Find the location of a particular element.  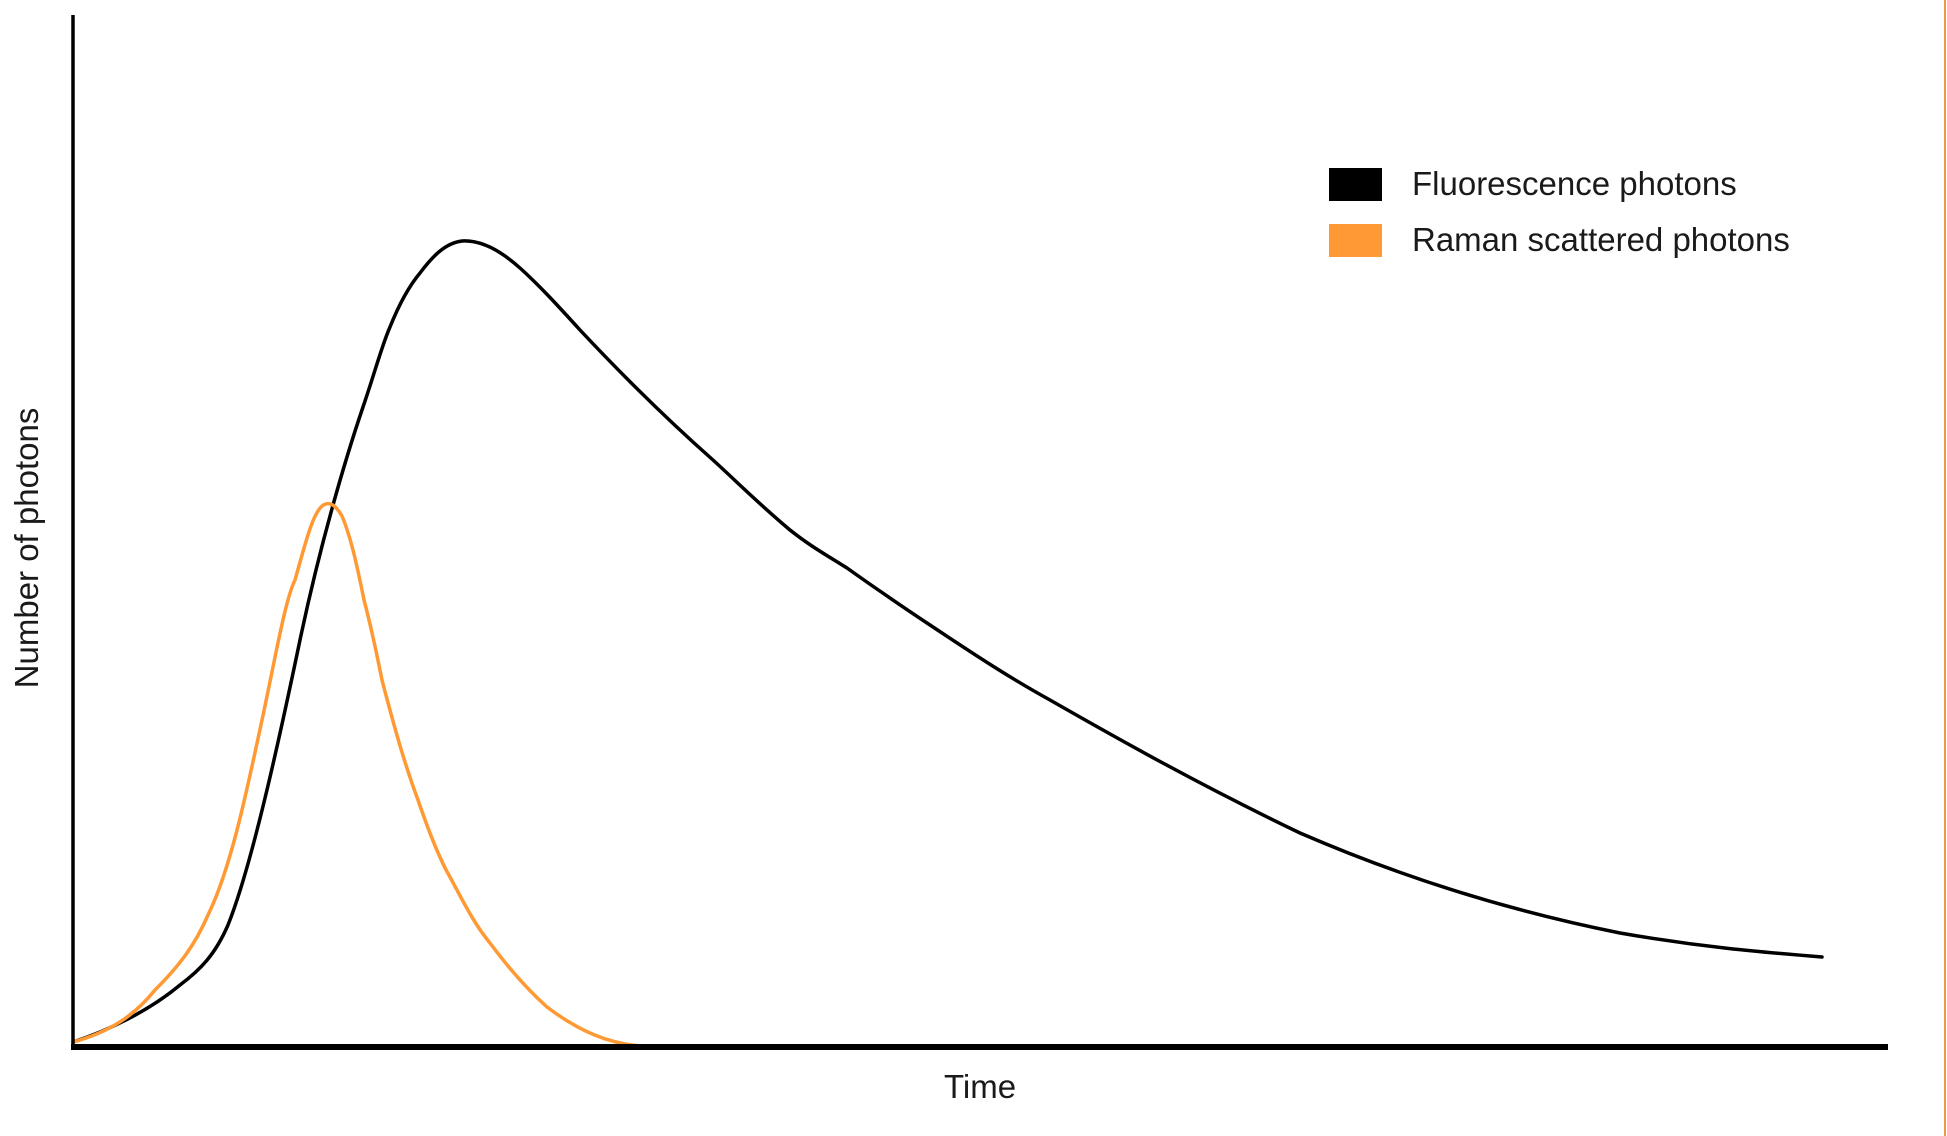

raman-curve is located at coordinates (357, 774).